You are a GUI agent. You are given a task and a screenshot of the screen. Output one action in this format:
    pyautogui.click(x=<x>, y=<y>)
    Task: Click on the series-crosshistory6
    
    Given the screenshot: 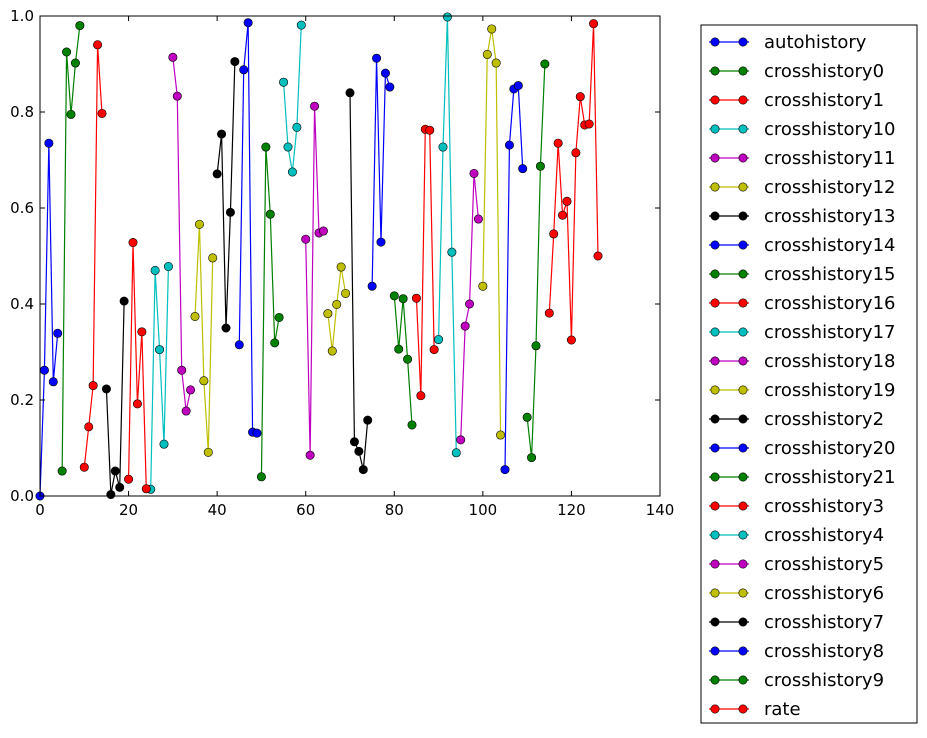 What is the action you would take?
    pyautogui.click(x=492, y=232)
    